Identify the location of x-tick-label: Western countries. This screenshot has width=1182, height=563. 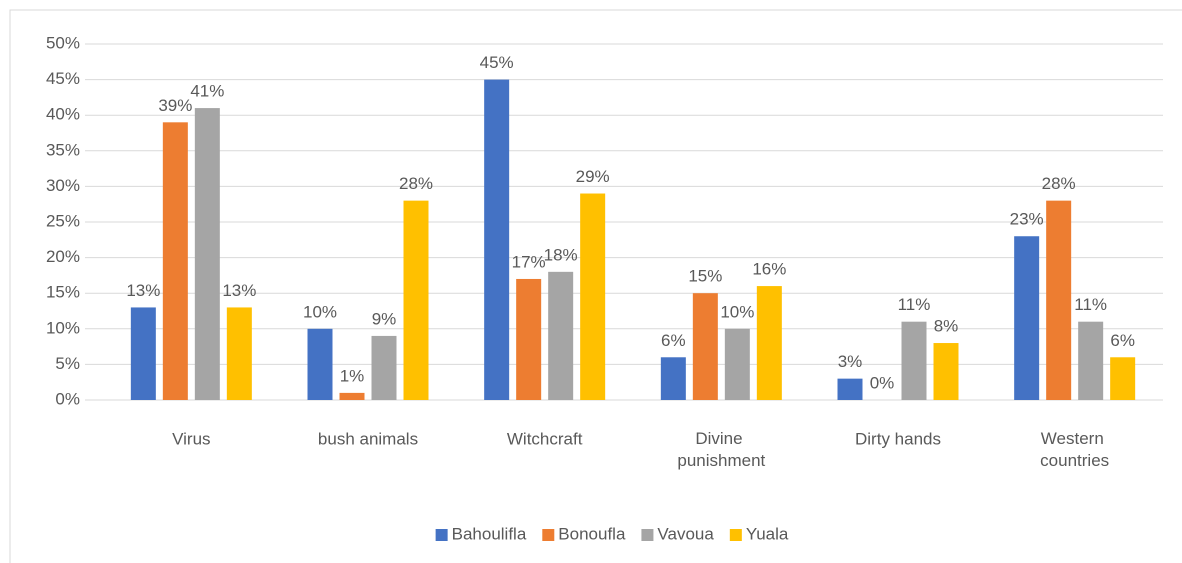
(1074, 449).